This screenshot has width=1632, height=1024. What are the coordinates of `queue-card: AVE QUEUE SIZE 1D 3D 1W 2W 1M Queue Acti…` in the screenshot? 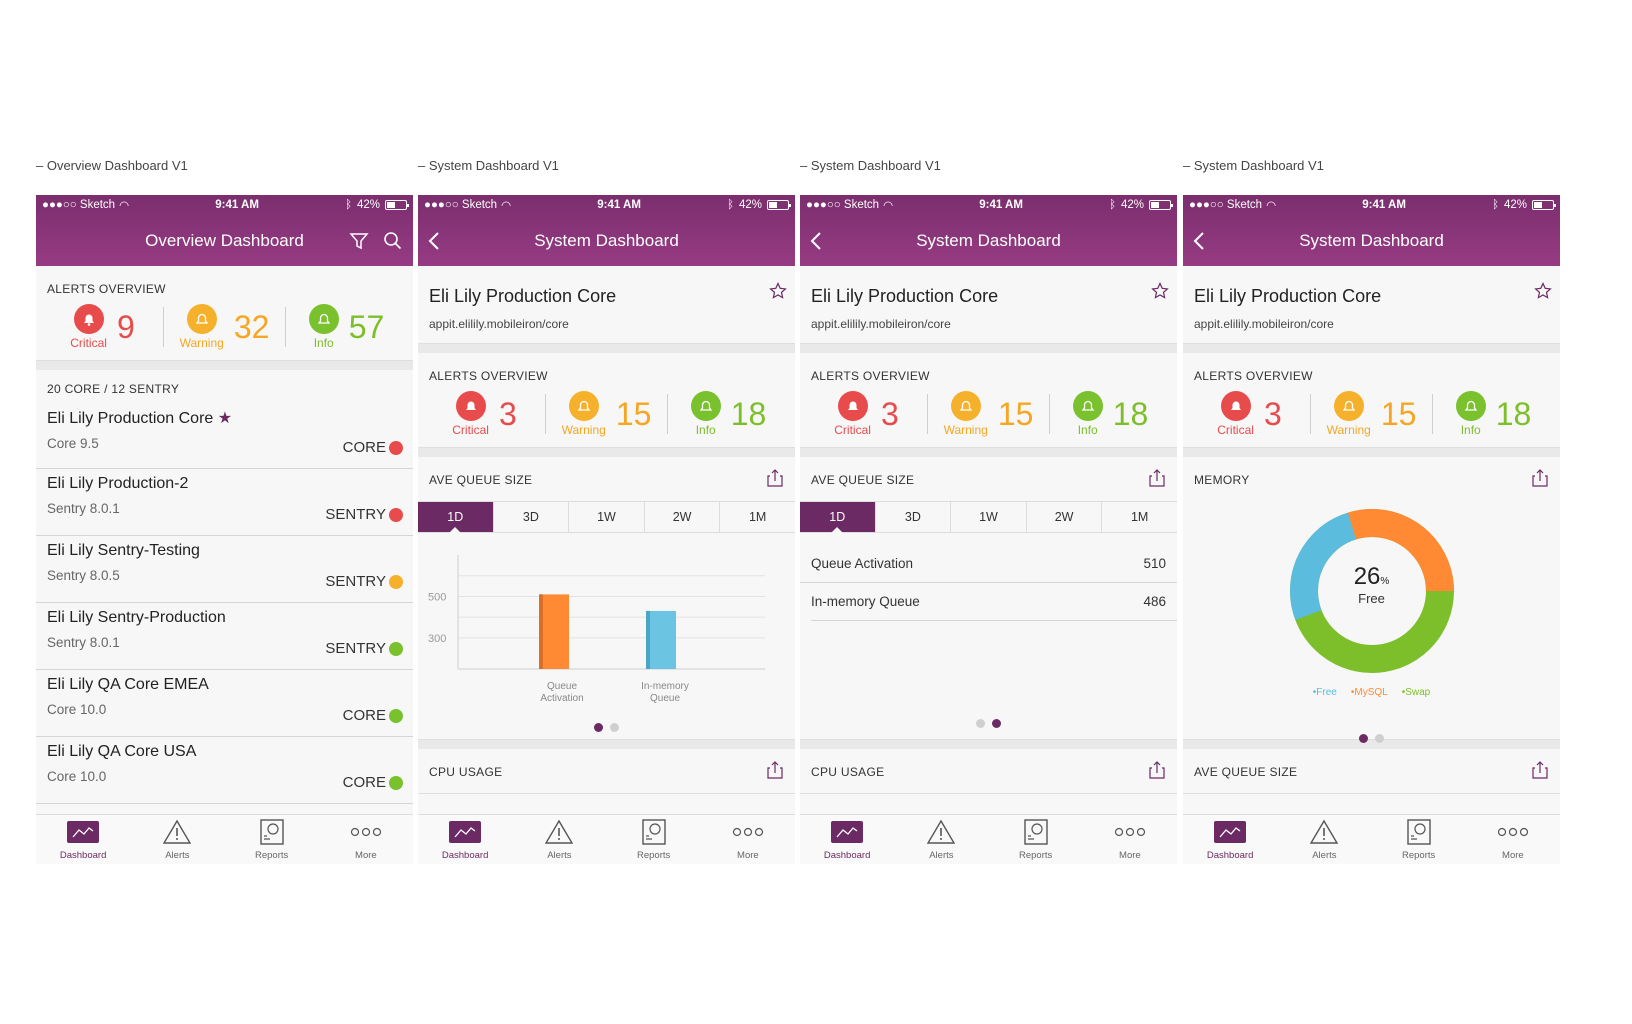 It's located at (988, 598).